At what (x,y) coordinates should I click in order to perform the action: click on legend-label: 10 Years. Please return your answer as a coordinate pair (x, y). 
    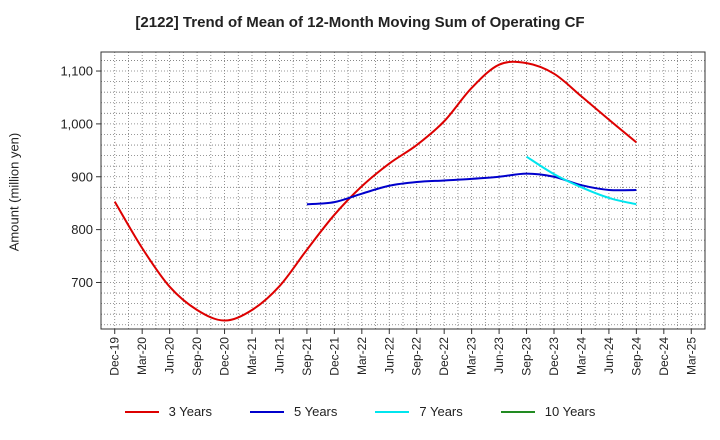
    Looking at the image, I should click on (570, 411).